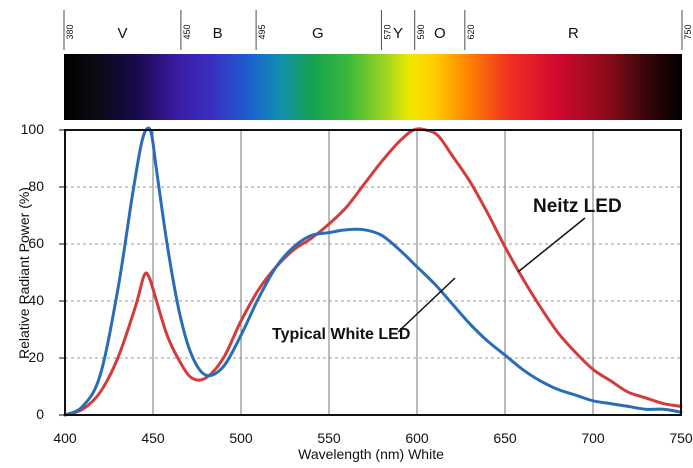  I want to click on y-axis-label: Relative Radiant Power (%), so click(24, 273).